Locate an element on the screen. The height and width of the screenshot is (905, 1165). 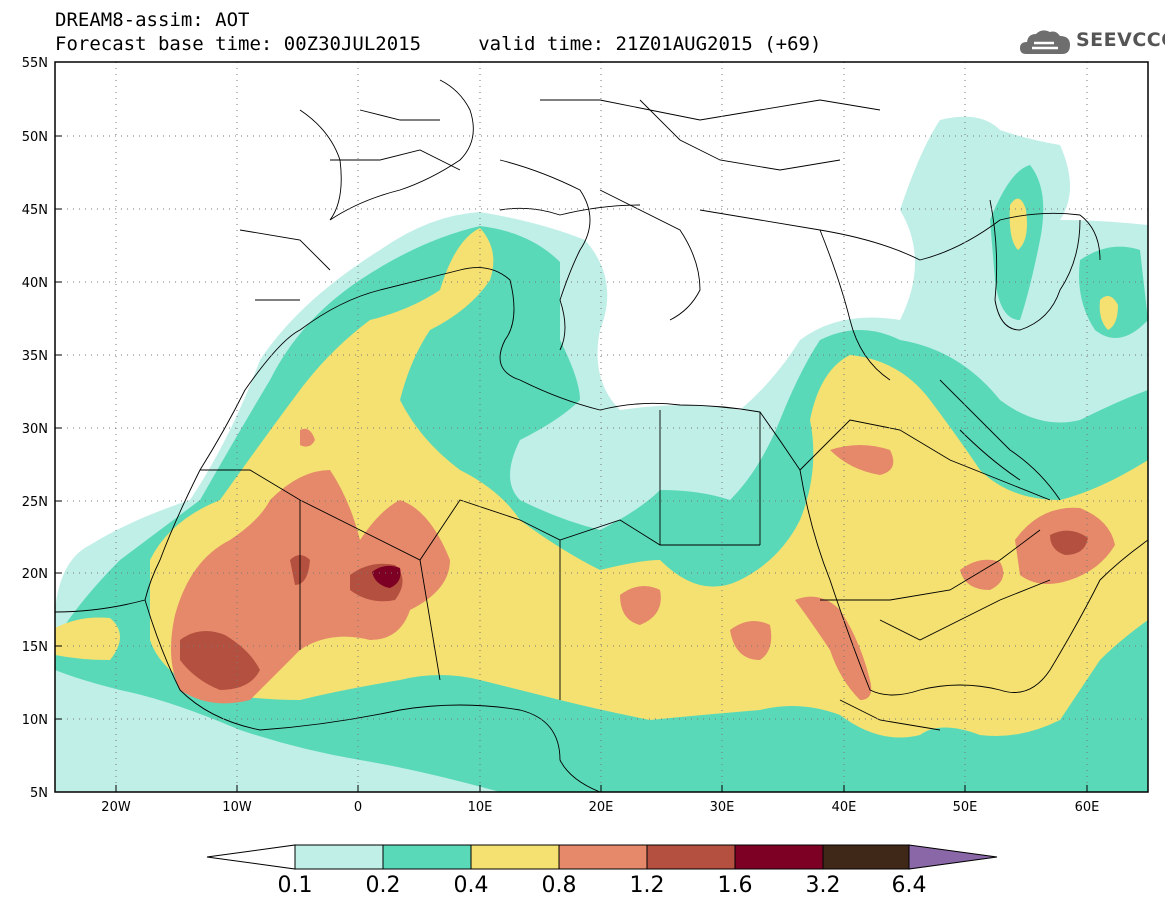
aot-band-0.8-chad is located at coordinates (640, 605).